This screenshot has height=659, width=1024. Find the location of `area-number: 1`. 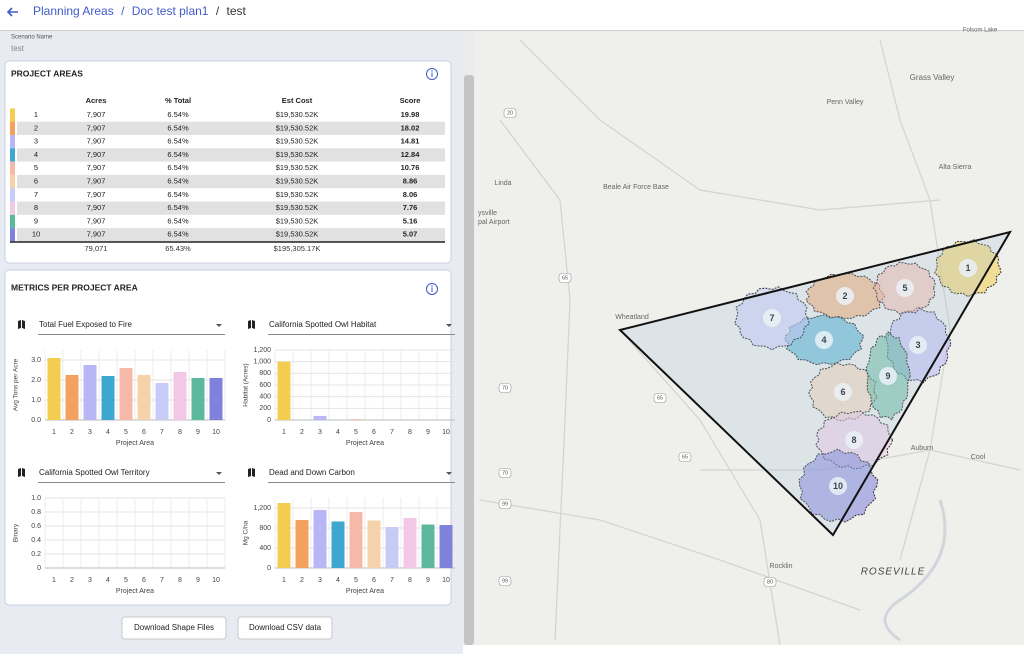

area-number: 1 is located at coordinates (967, 268).